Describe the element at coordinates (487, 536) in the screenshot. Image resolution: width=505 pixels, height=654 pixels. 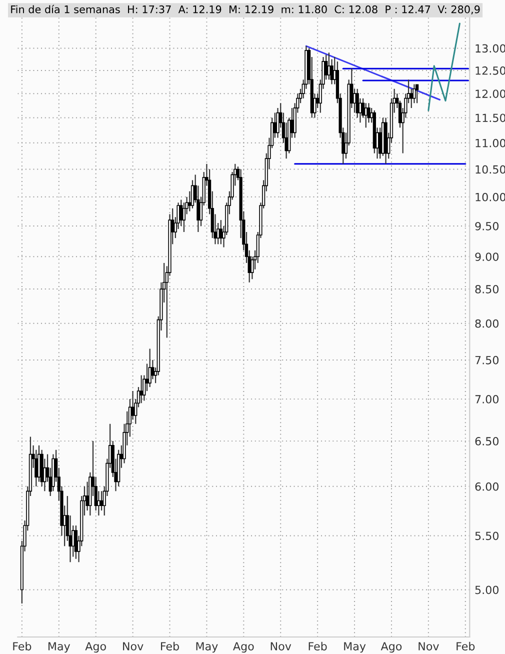
I see `y-tick-label: 5.50` at that location.